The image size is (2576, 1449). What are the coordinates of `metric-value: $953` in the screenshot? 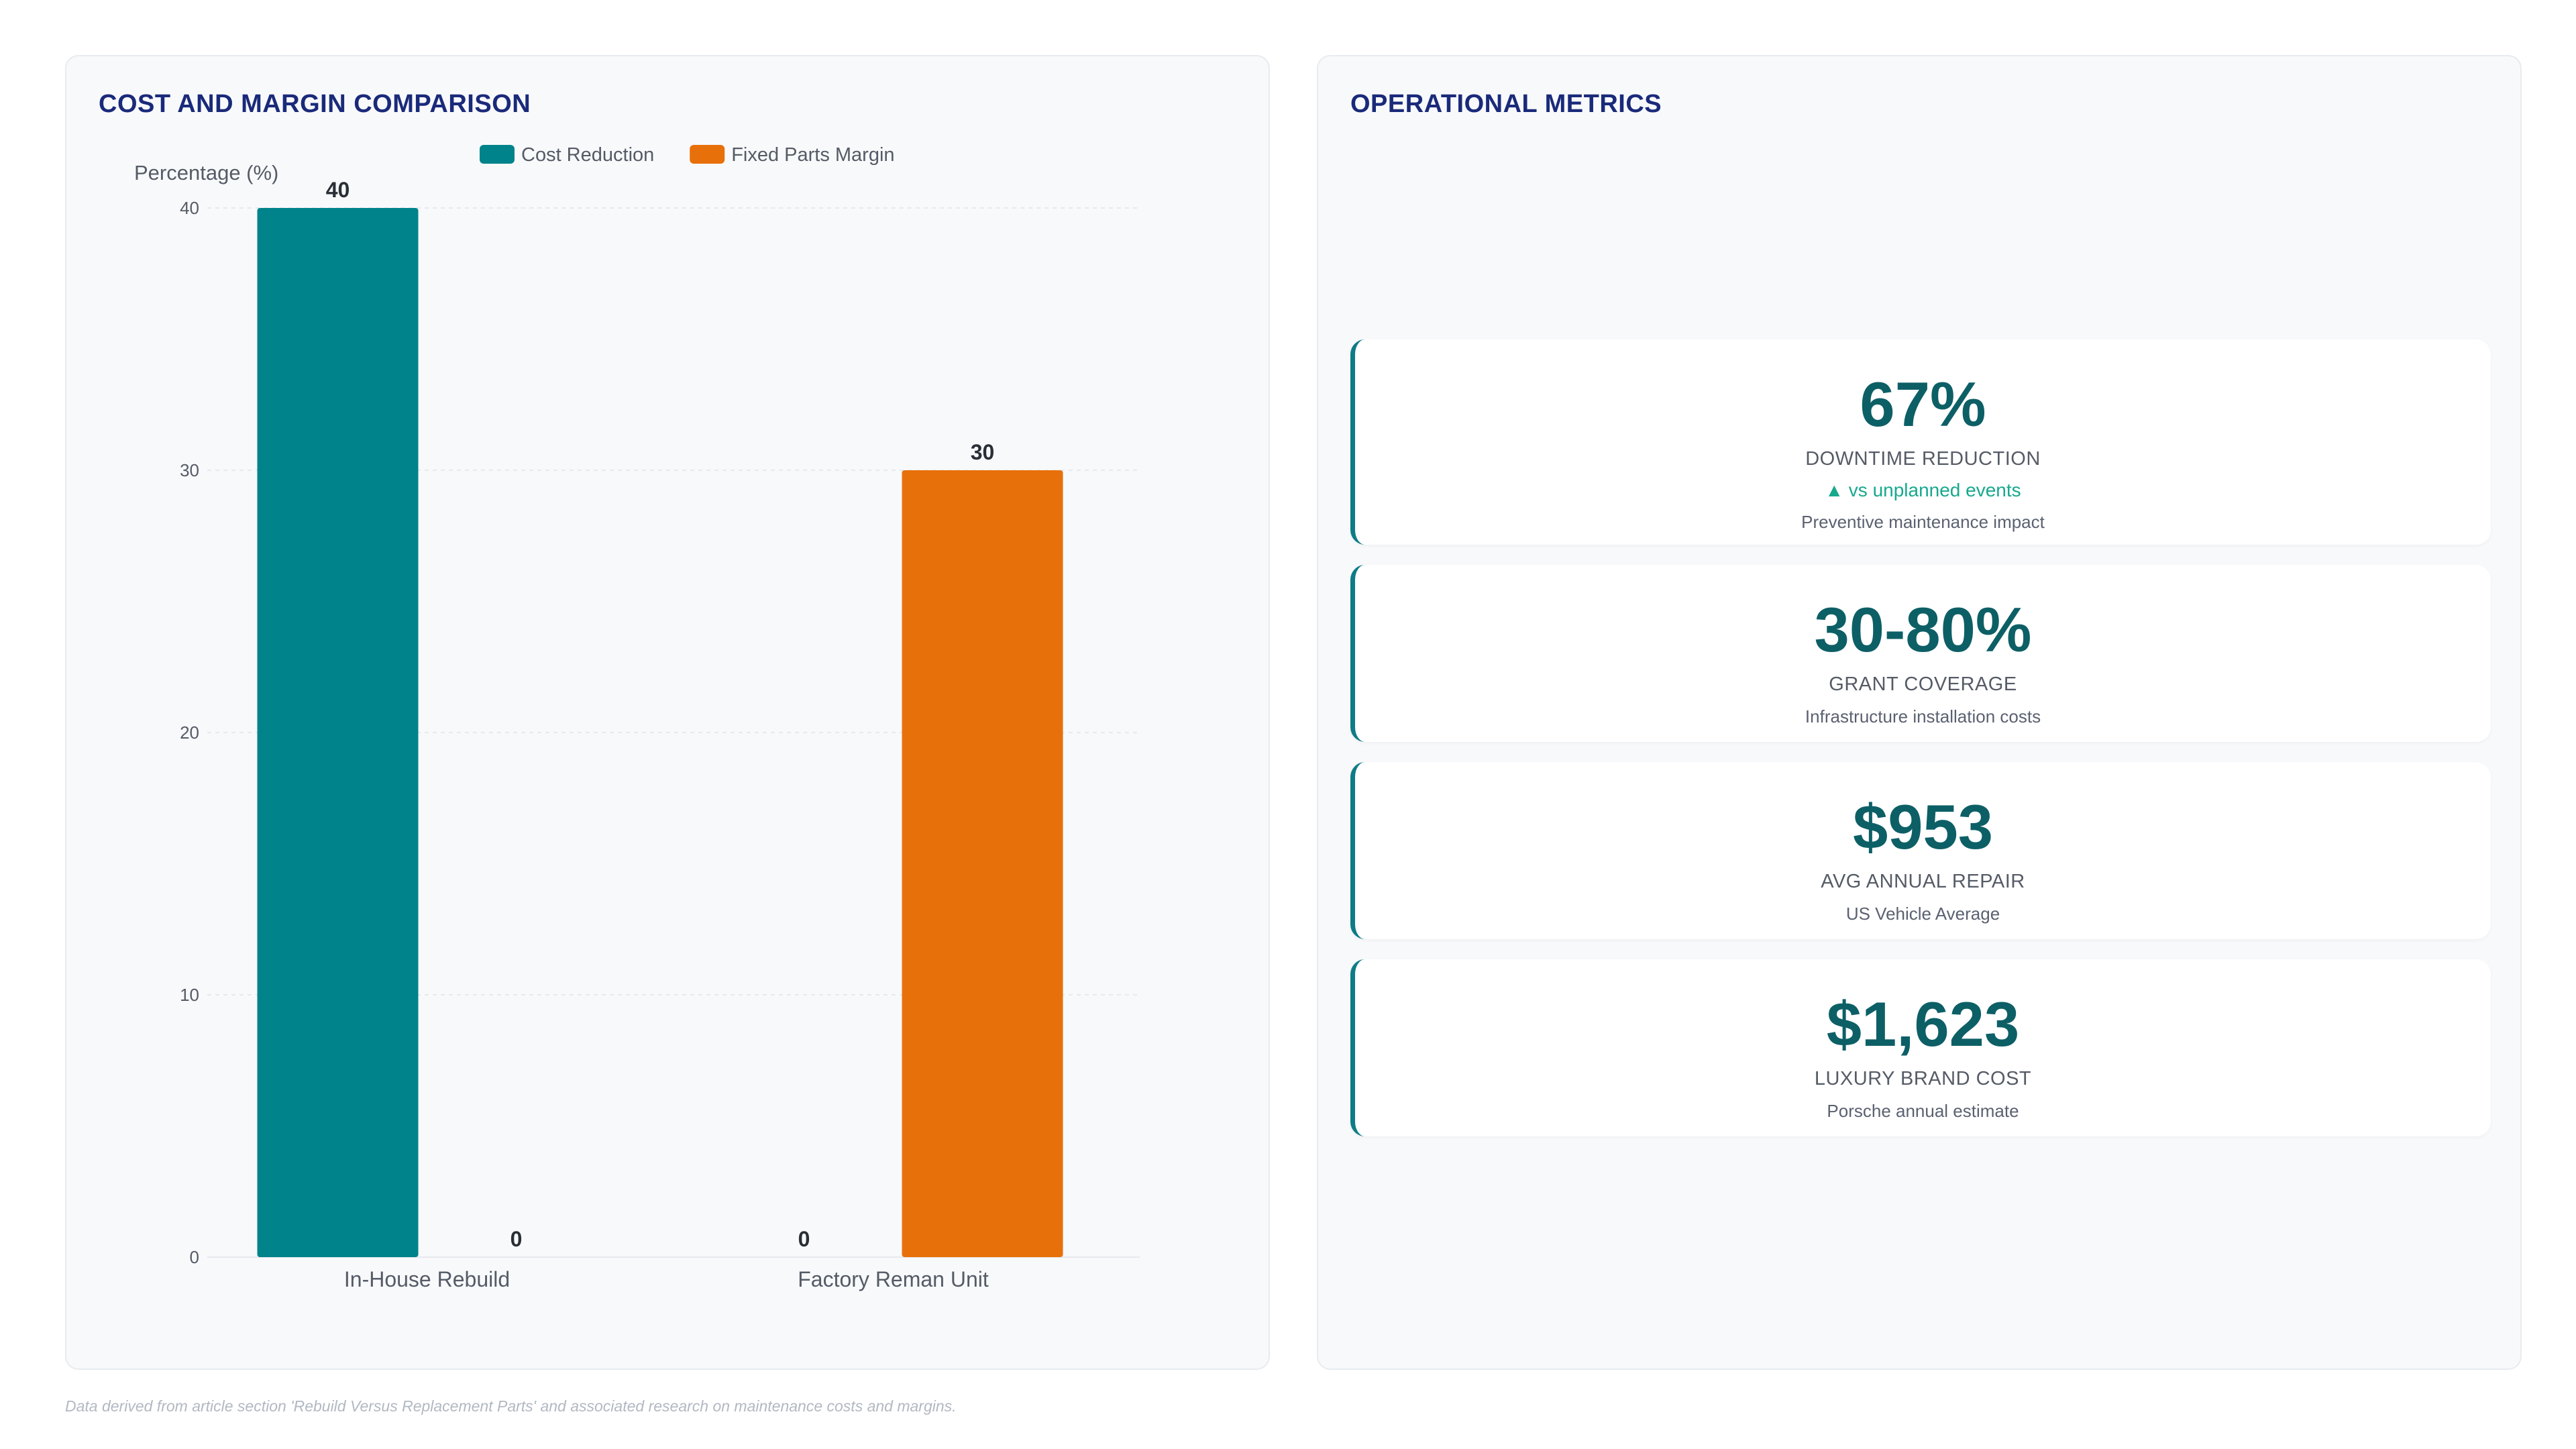 It's located at (1923, 827).